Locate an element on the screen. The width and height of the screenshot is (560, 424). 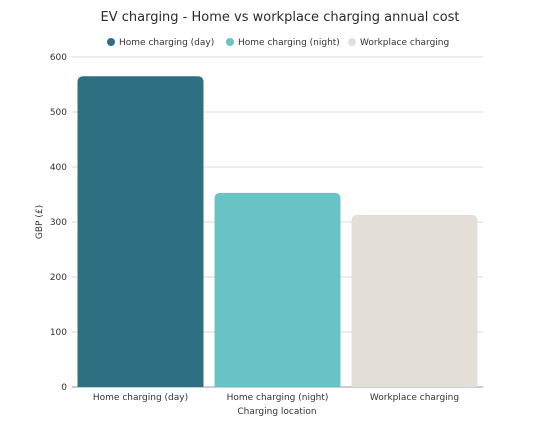
y-tick-label: 600 is located at coordinates (58, 58).